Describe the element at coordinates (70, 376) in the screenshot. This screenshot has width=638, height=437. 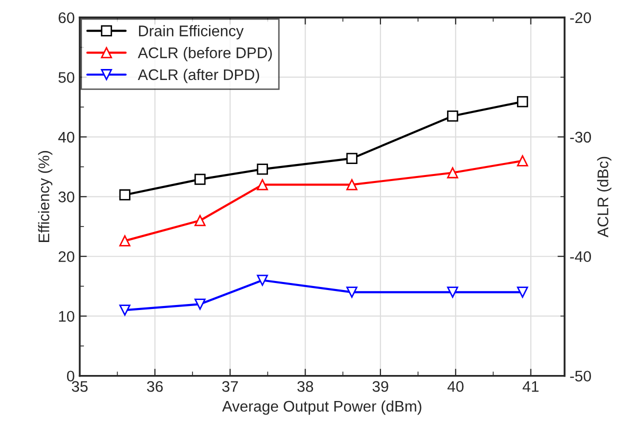
I see `y-tick-label: 0` at that location.